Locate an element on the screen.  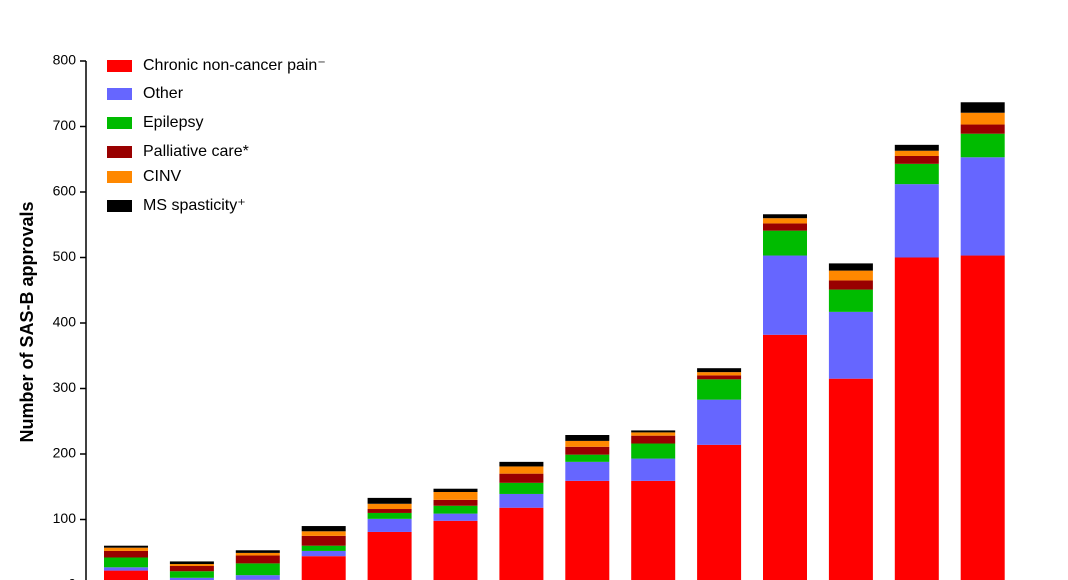
legend-label: Chronic non-cancer pain⁻ is located at coordinates (234, 65).